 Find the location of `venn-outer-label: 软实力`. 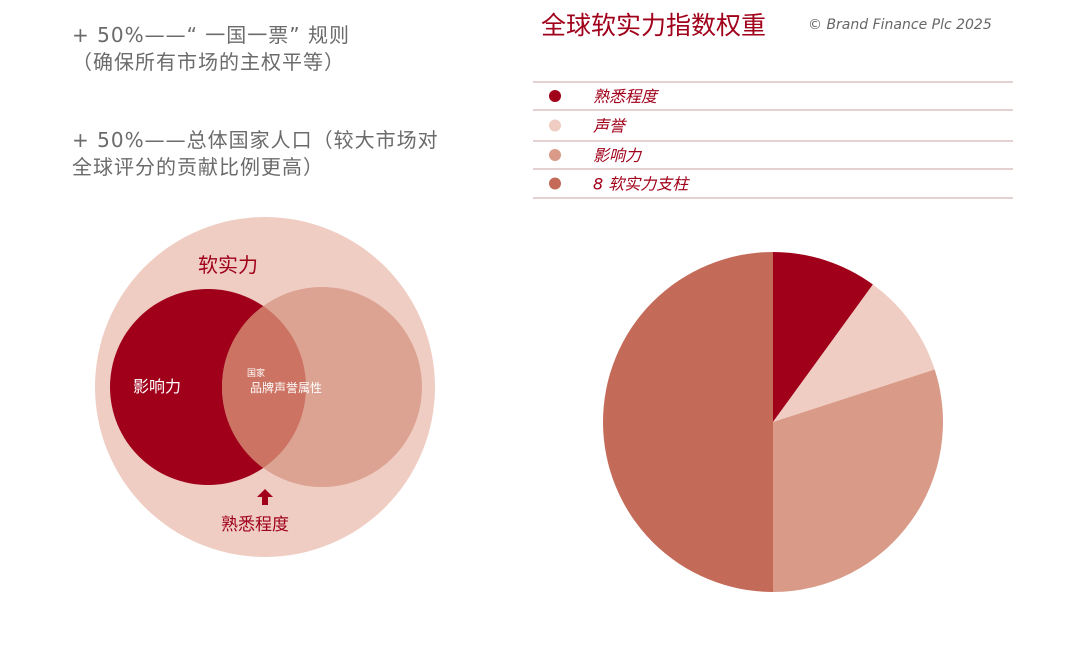

venn-outer-label: 软实力 is located at coordinates (228, 265).